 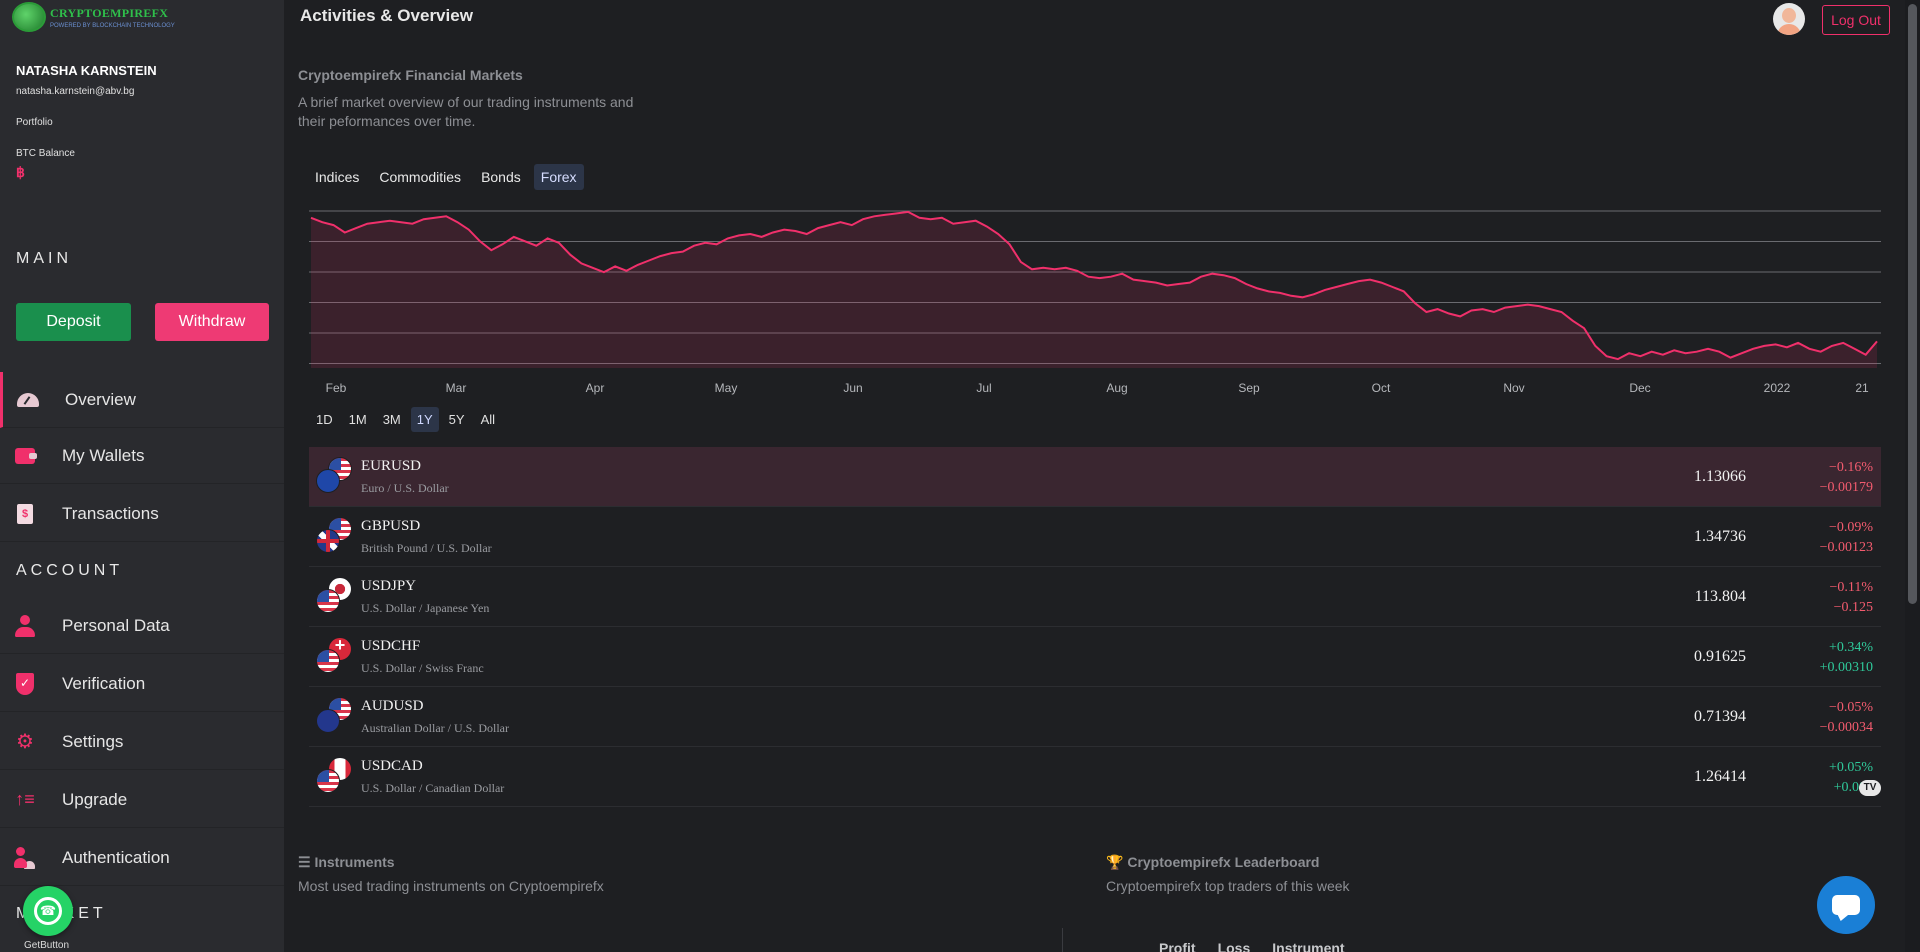 I want to click on x-tick-label: Oct, so click(x=1381, y=388).